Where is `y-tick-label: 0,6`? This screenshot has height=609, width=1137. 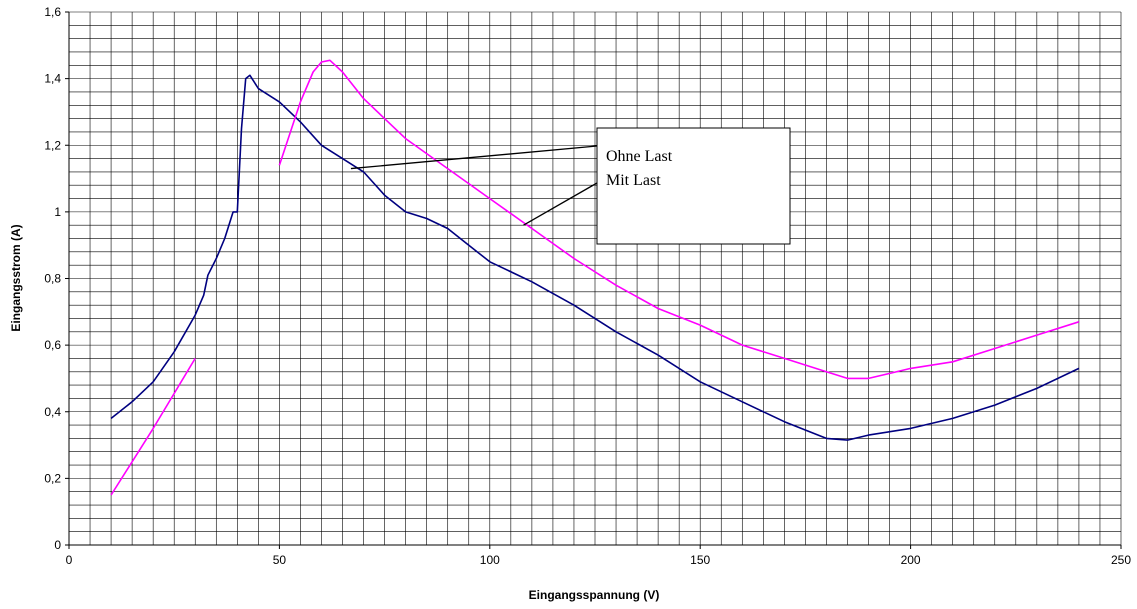
y-tick-label: 0,6 is located at coordinates (52, 345).